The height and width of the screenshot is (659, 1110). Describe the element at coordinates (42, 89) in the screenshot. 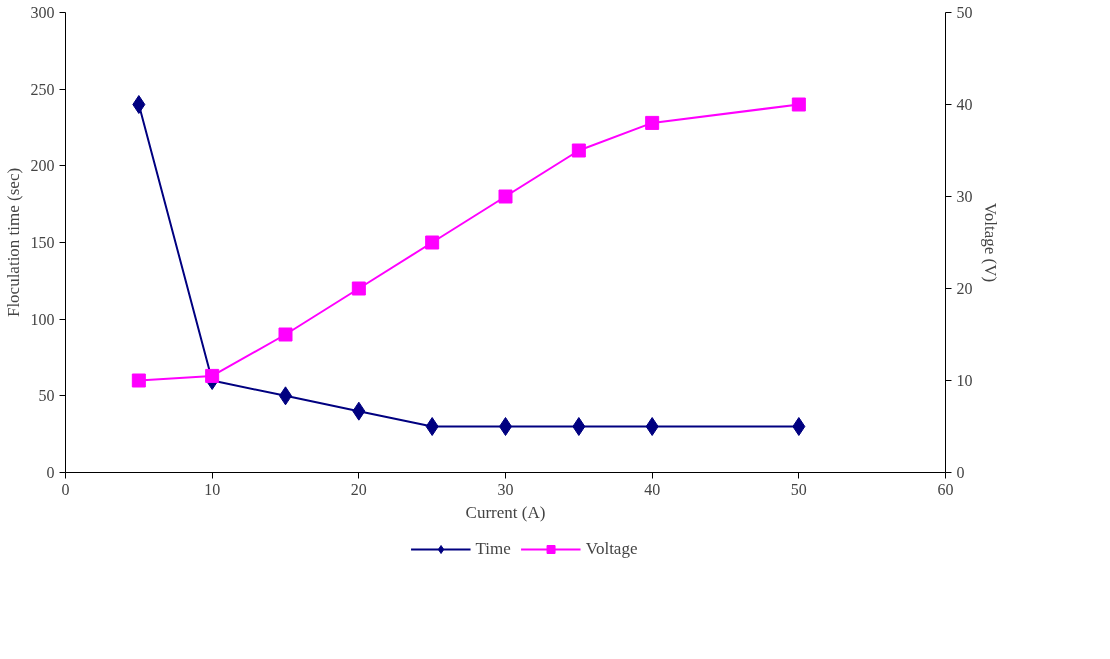

I see `y-tick-label: 250` at that location.